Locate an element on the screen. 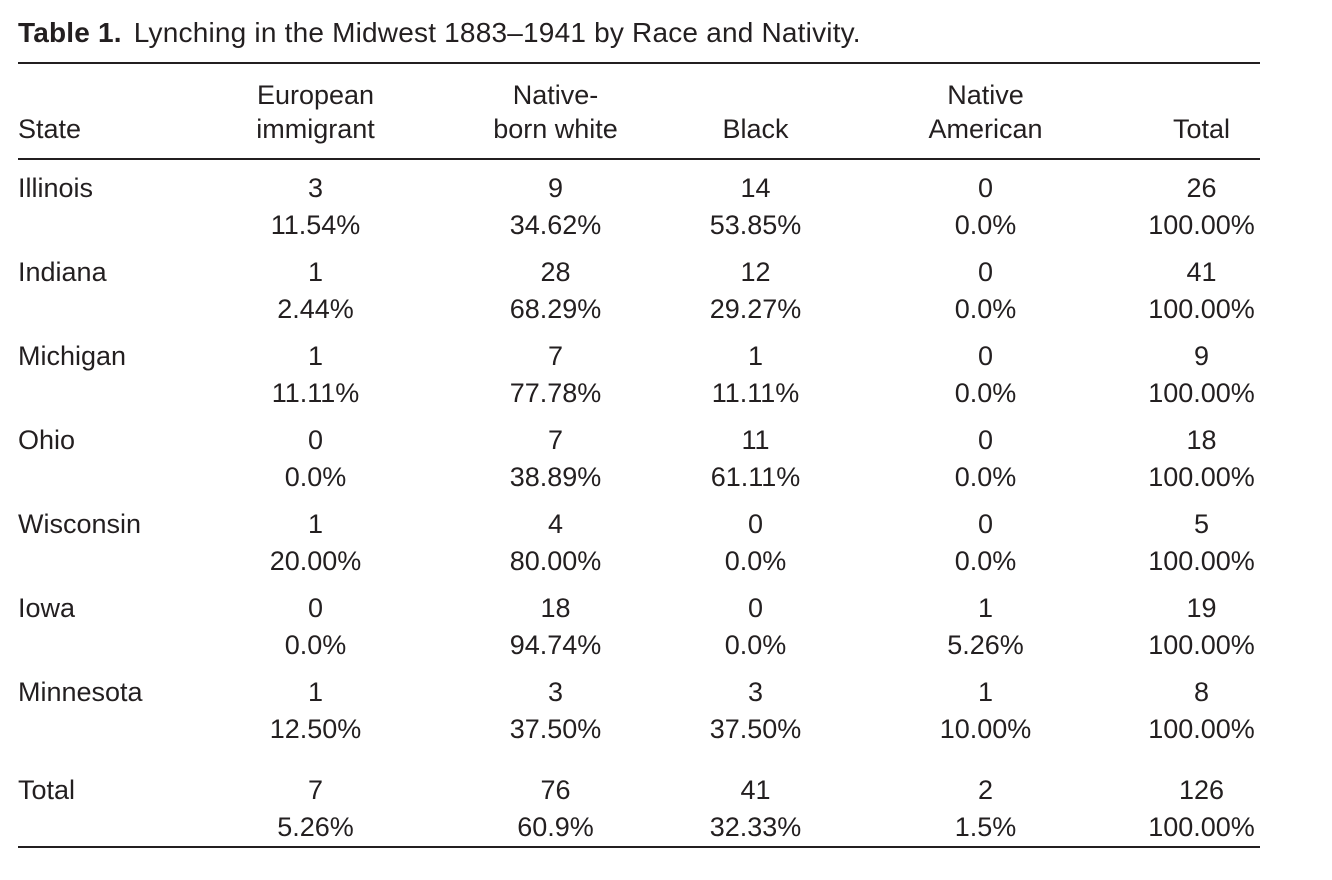 The height and width of the screenshot is (880, 1332). row-label-ohio: Ohio is located at coordinates (47, 440).